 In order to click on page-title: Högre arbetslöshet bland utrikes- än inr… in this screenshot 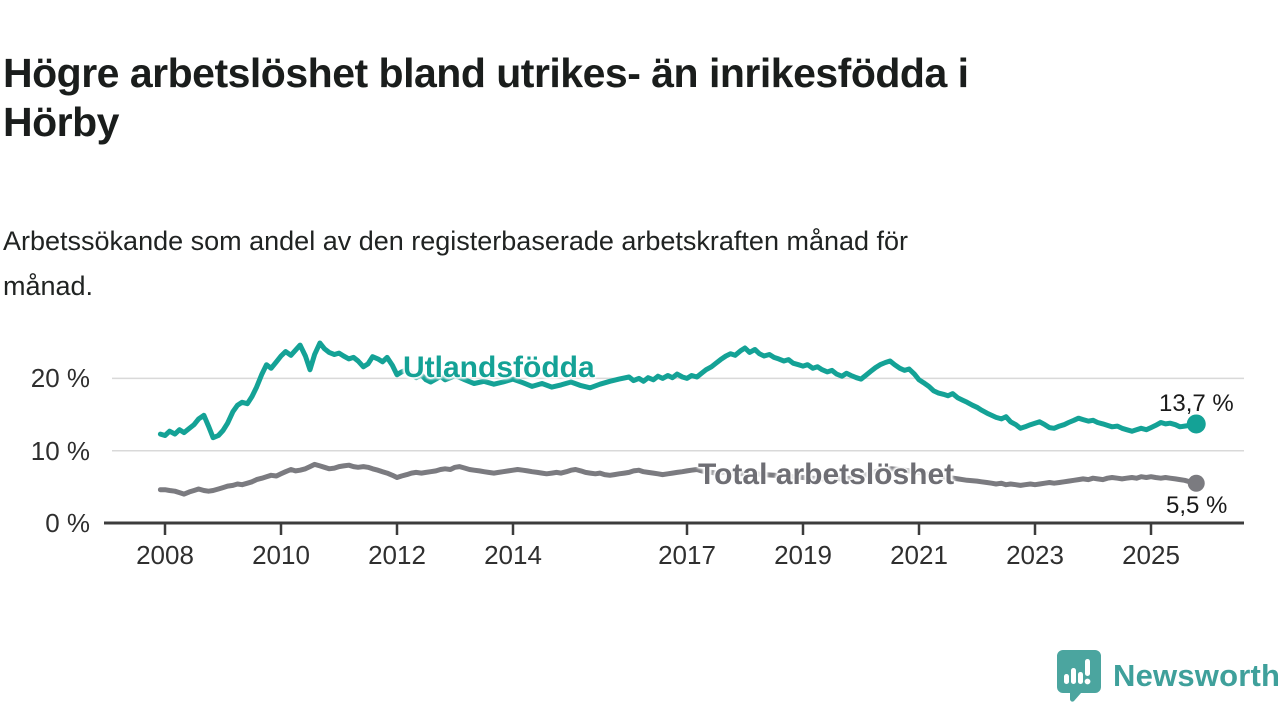, I will do `click(628, 98)`.